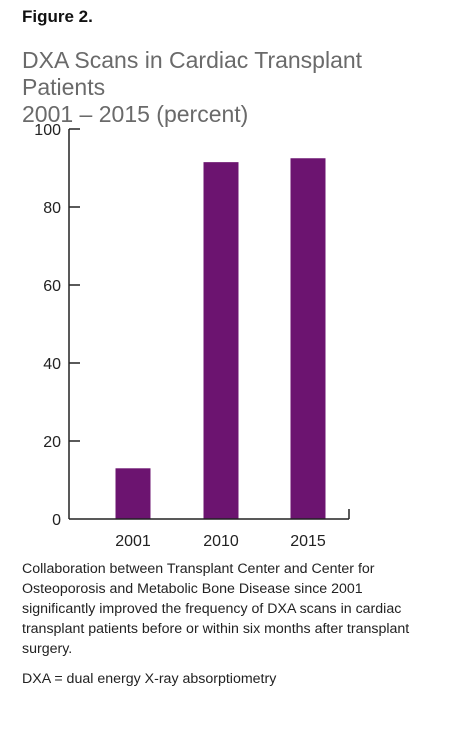  Describe the element at coordinates (52, 364) in the screenshot. I see `y-tick-label-40: 40` at that location.